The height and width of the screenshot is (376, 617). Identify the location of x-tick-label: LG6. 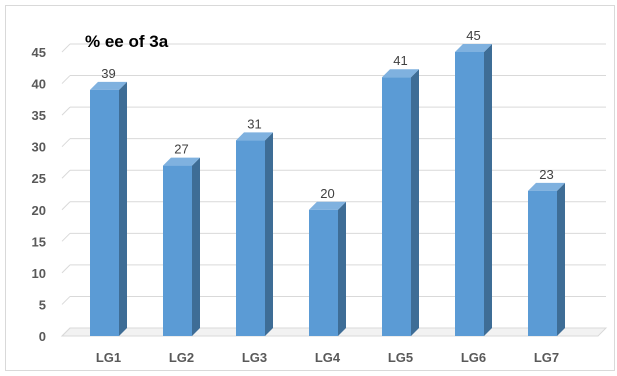
(473, 357).